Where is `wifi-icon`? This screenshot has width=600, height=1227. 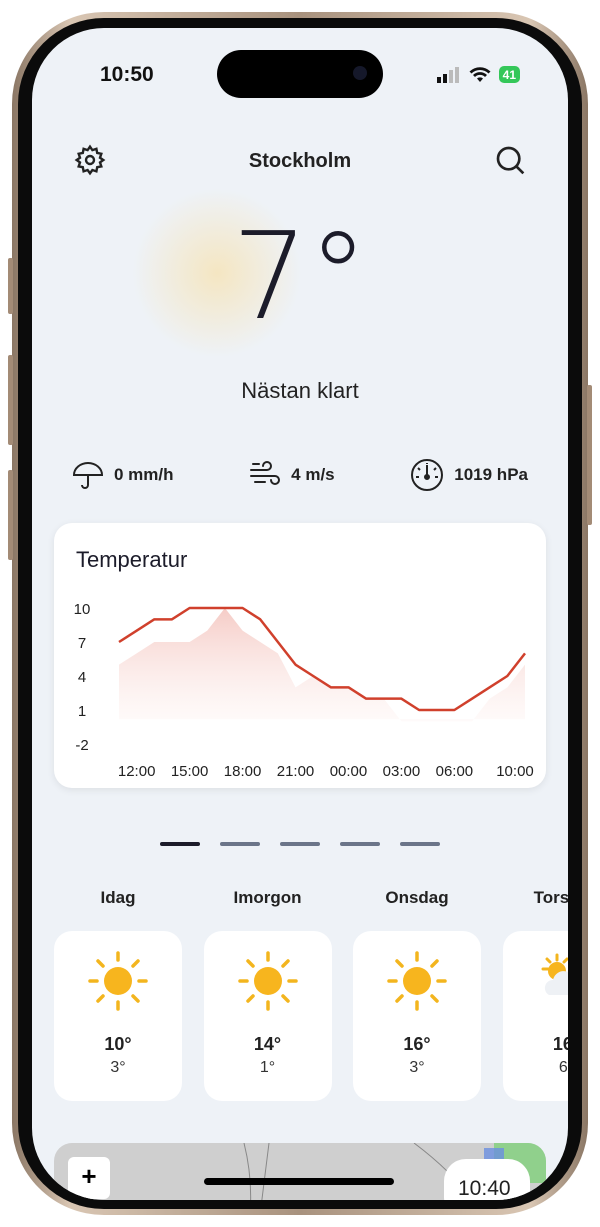
wifi-icon is located at coordinates (480, 74).